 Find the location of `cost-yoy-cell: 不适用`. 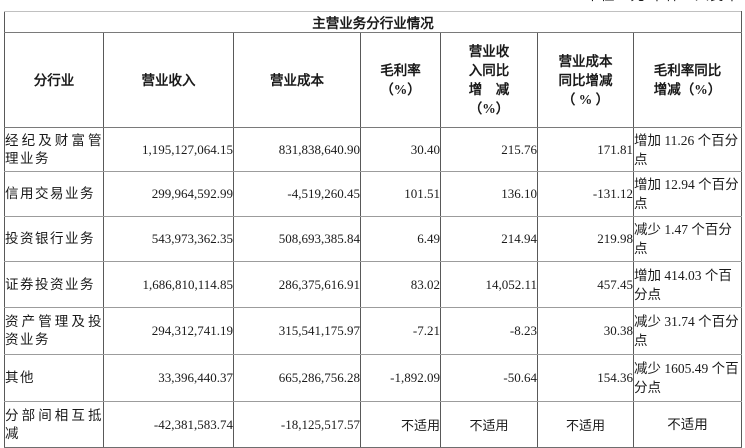

cost-yoy-cell: 不适用 is located at coordinates (585, 424).